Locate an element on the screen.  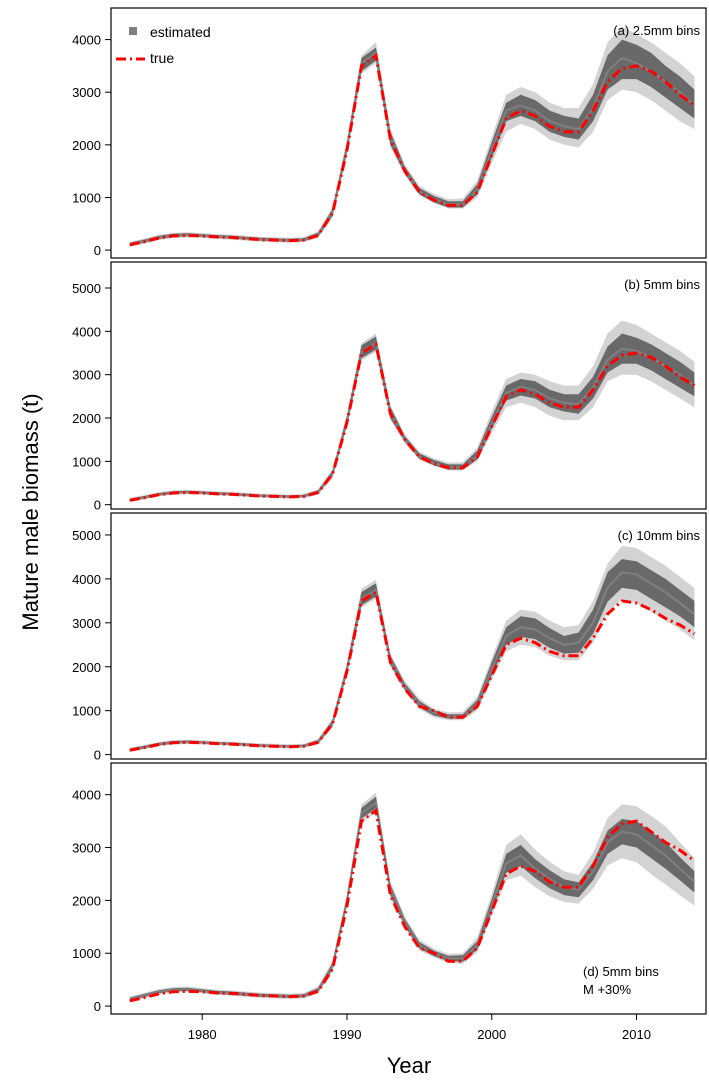
y-axis-title: Mature male biomass (t) is located at coordinates (30, 511).